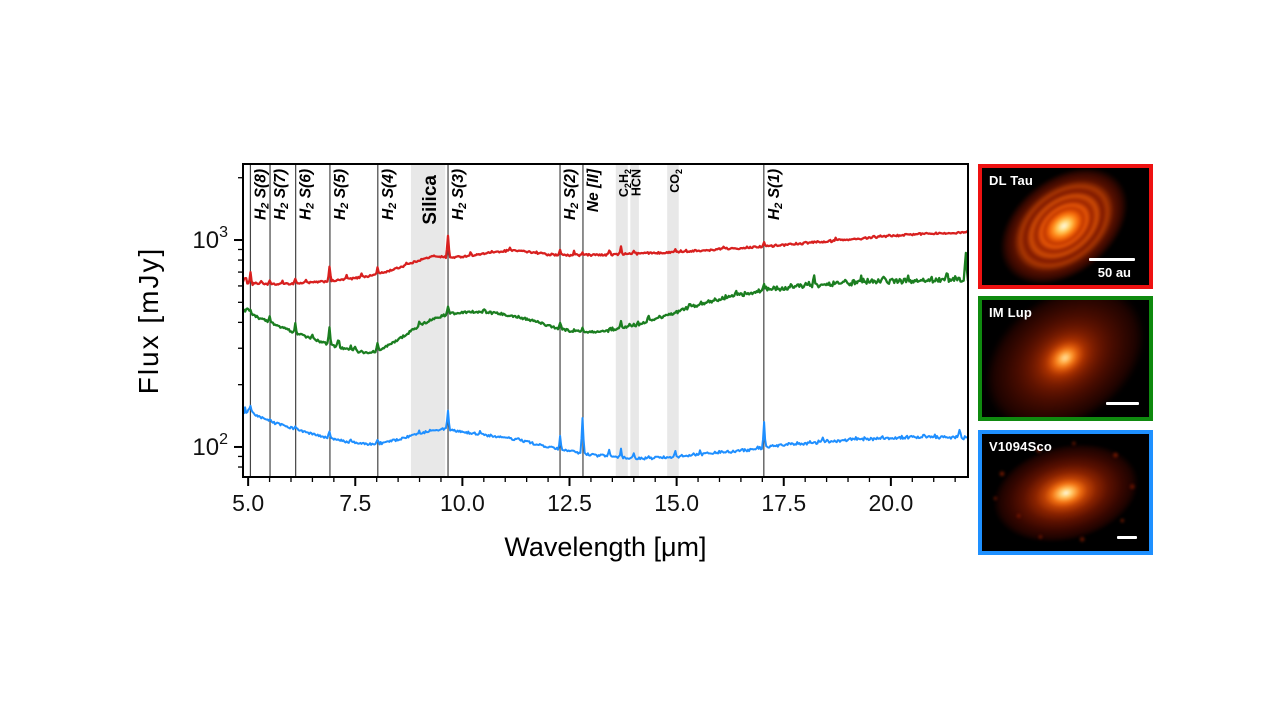 The image size is (1279, 720). What do you see at coordinates (307, 194) in the screenshot?
I see `feature-label: H2​ S(6)` at bounding box center [307, 194].